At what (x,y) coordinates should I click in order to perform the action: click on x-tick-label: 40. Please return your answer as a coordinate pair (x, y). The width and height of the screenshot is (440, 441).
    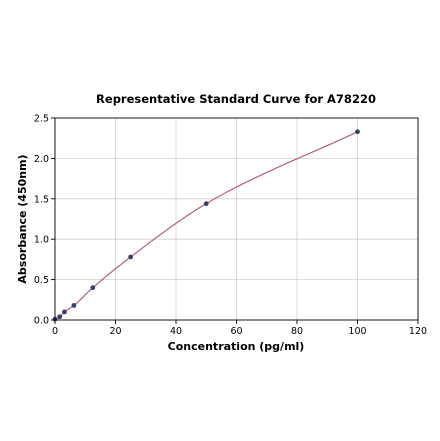
    Looking at the image, I should click on (176, 331).